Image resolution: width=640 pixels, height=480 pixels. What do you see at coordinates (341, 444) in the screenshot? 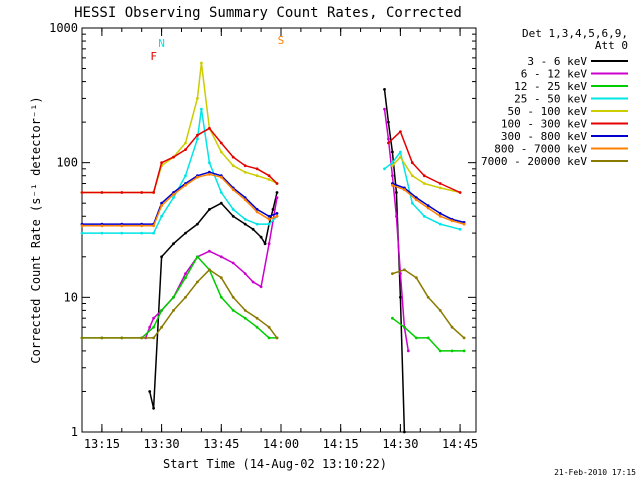
I see `x-tick-label: 14:15` at bounding box center [341, 444].